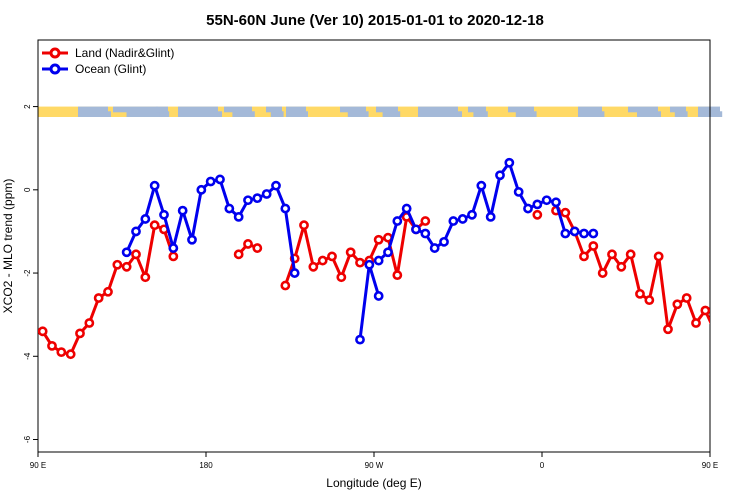 The height and width of the screenshot is (500, 750). Describe the element at coordinates (27, 189) in the screenshot. I see `y-tick-label: 0` at that location.